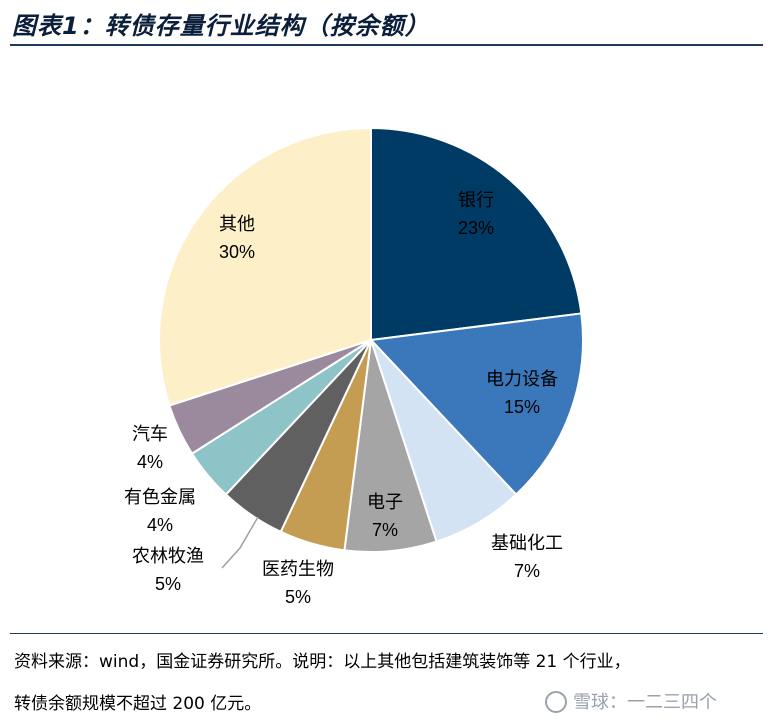 The image size is (773, 726). What do you see at coordinates (386, 633) in the screenshot?
I see `footer-rule` at bounding box center [386, 633].